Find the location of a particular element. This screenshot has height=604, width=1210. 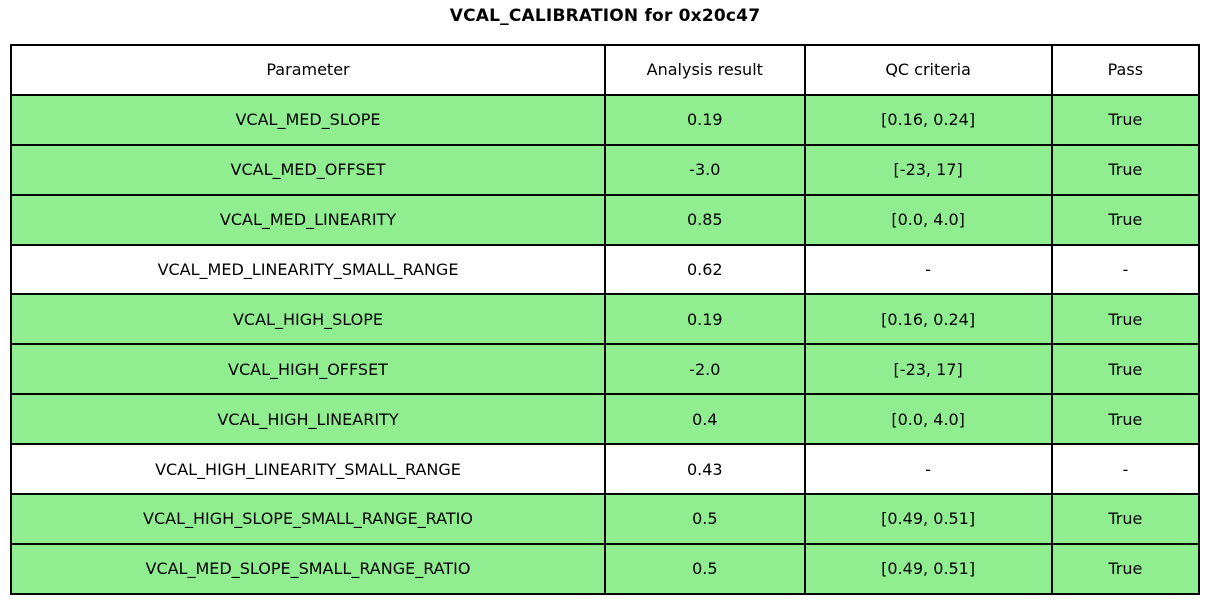

page-title: VCAL_CALIBRATION for 0x20c47 is located at coordinates (605, 16).